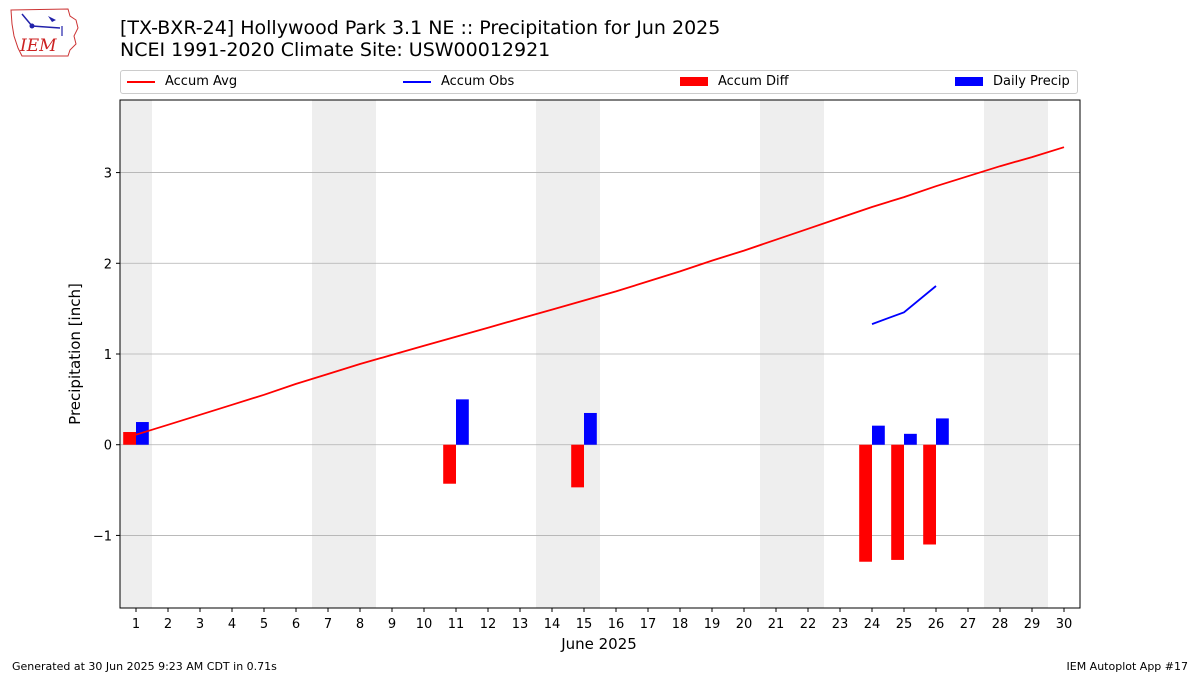  I want to click on legend-item-accum-diff: Accum Diff, so click(734, 81).